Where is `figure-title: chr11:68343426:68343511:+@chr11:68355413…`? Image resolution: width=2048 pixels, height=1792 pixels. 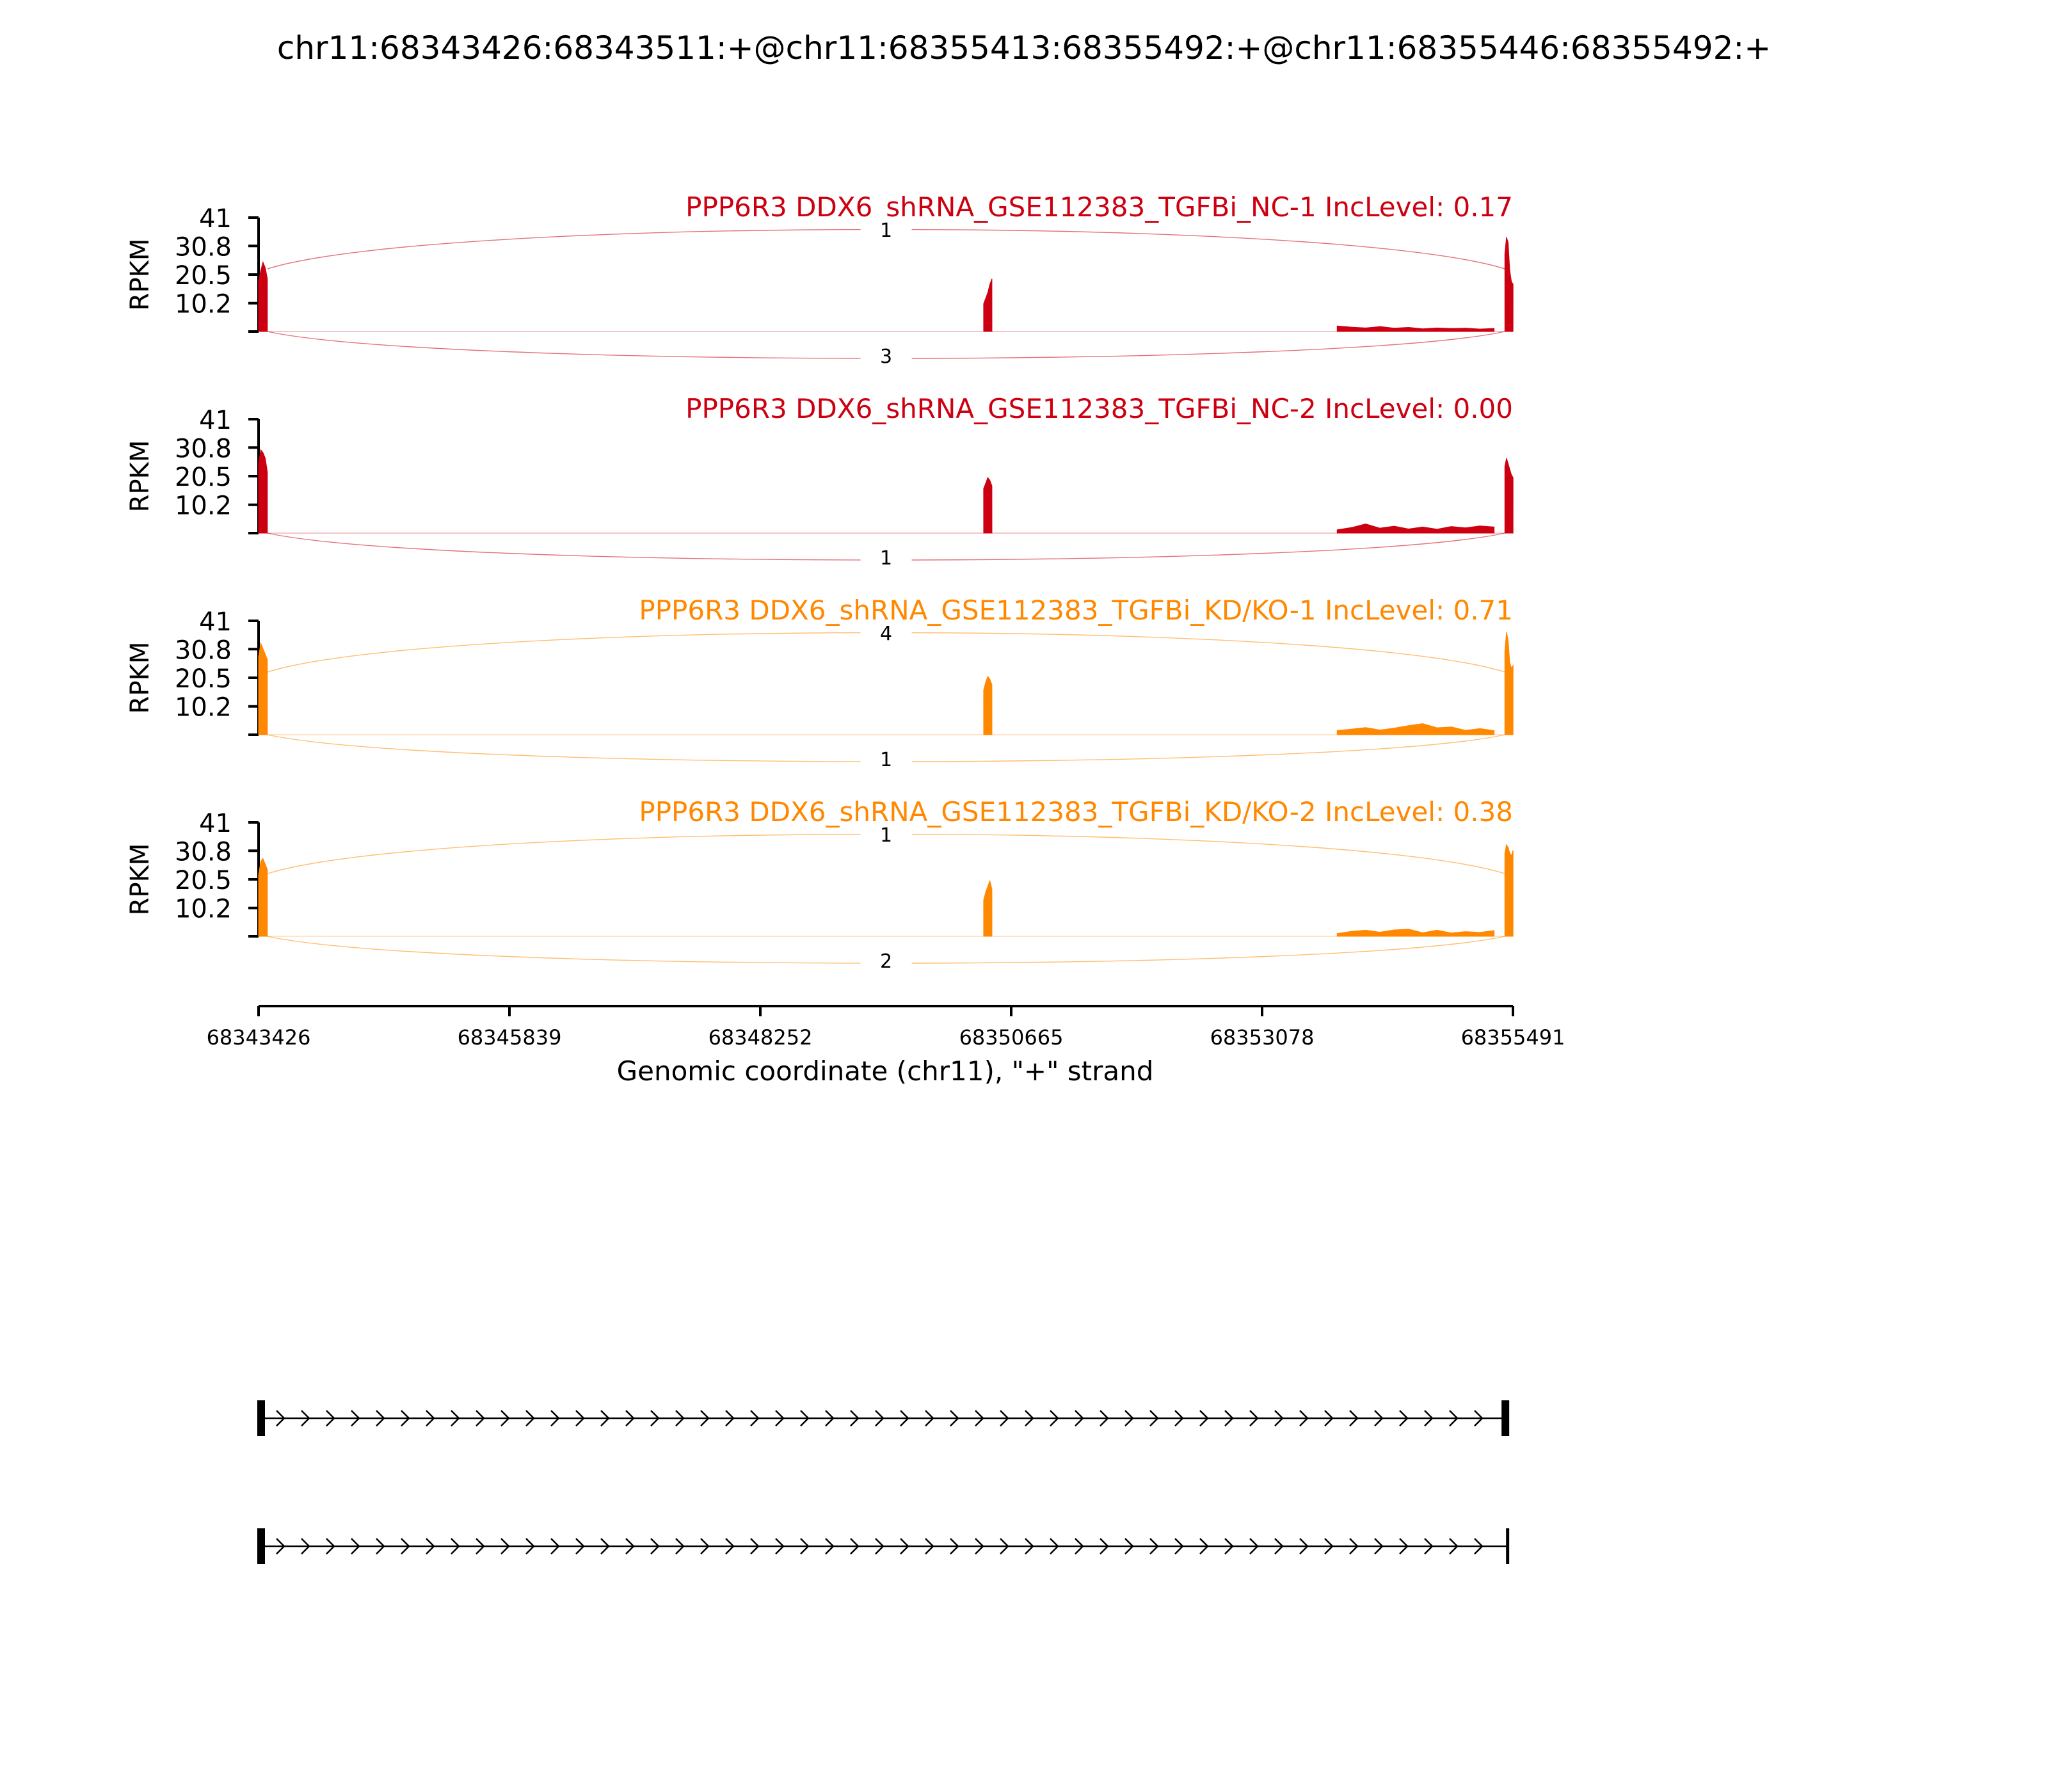
figure-title: chr11:68343426:68343511:+@chr11:68355413… is located at coordinates (1024, 48).